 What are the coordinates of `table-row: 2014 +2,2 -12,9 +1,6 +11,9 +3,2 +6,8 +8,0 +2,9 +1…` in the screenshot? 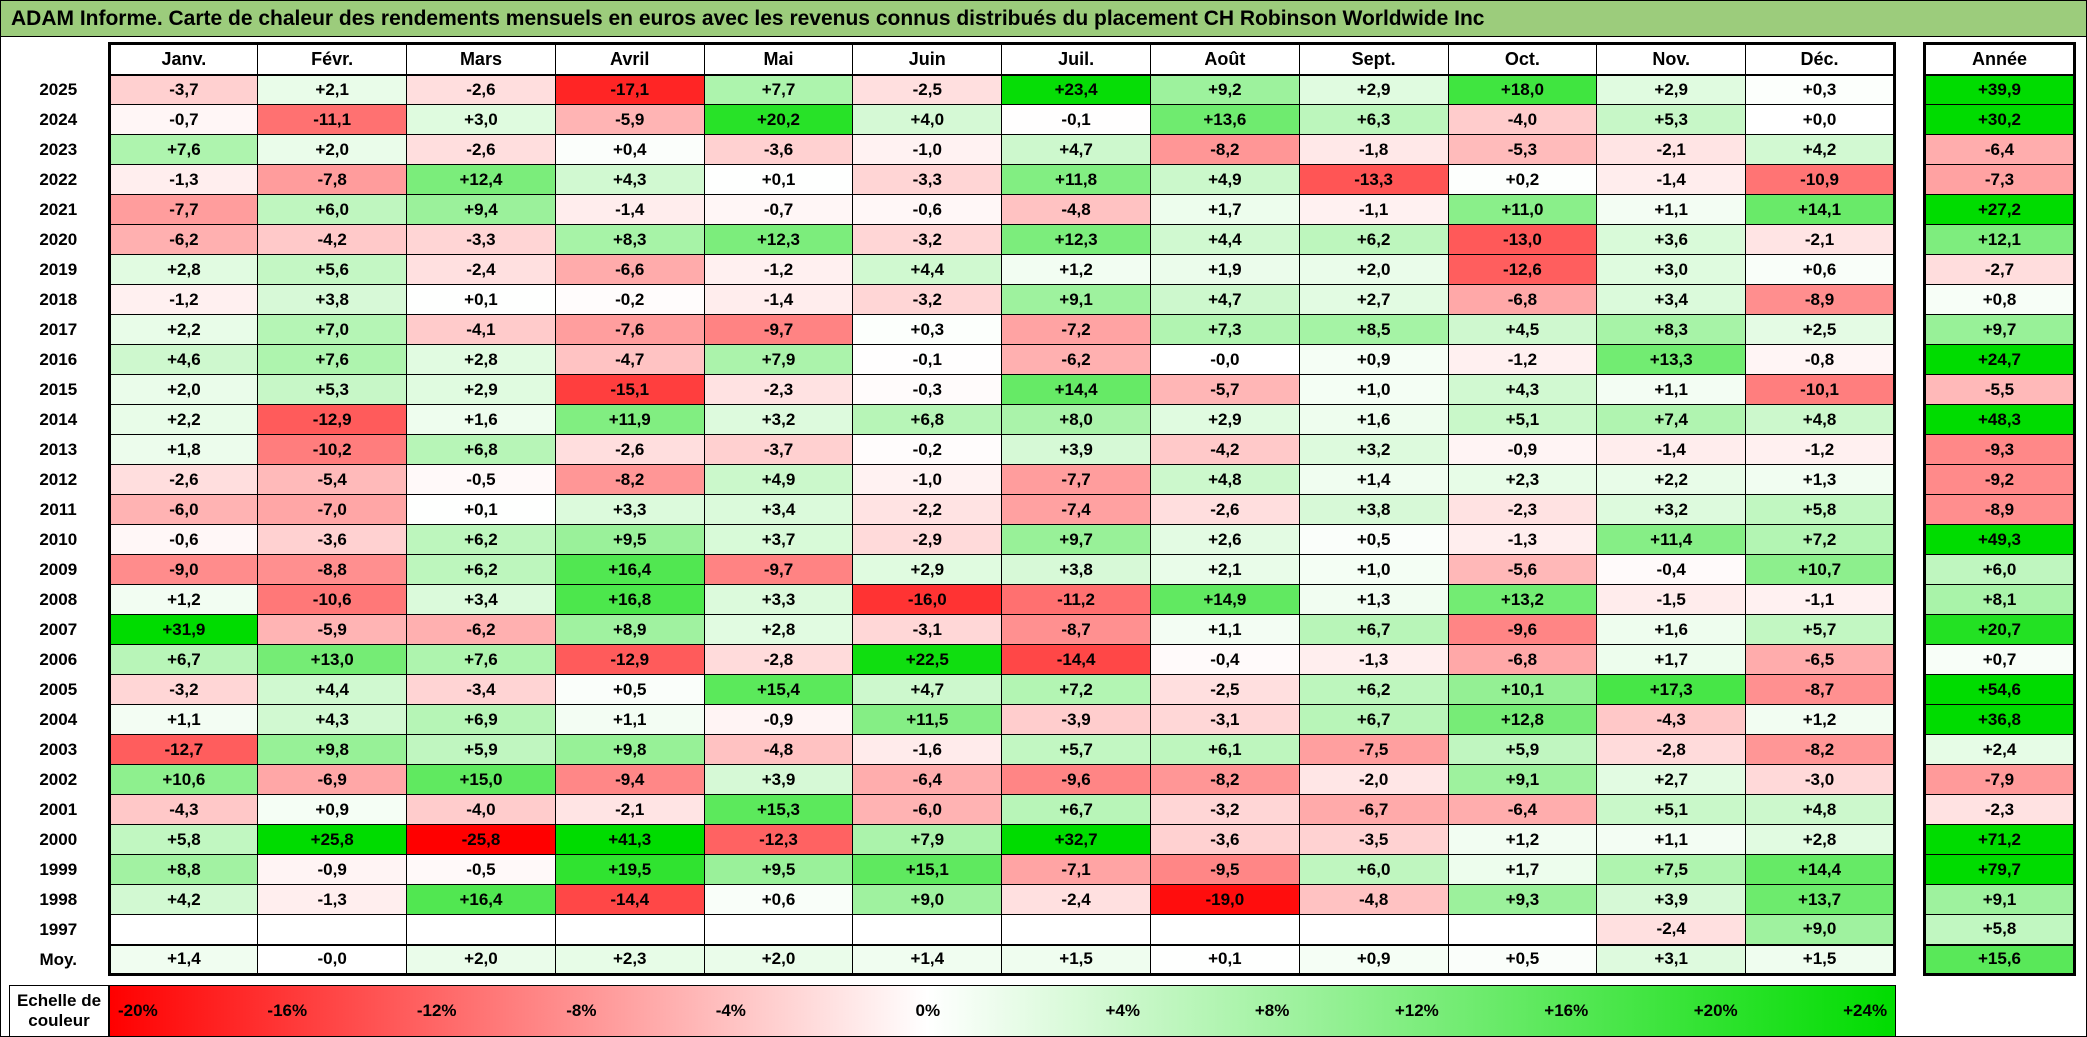 It's located at (1042, 419).